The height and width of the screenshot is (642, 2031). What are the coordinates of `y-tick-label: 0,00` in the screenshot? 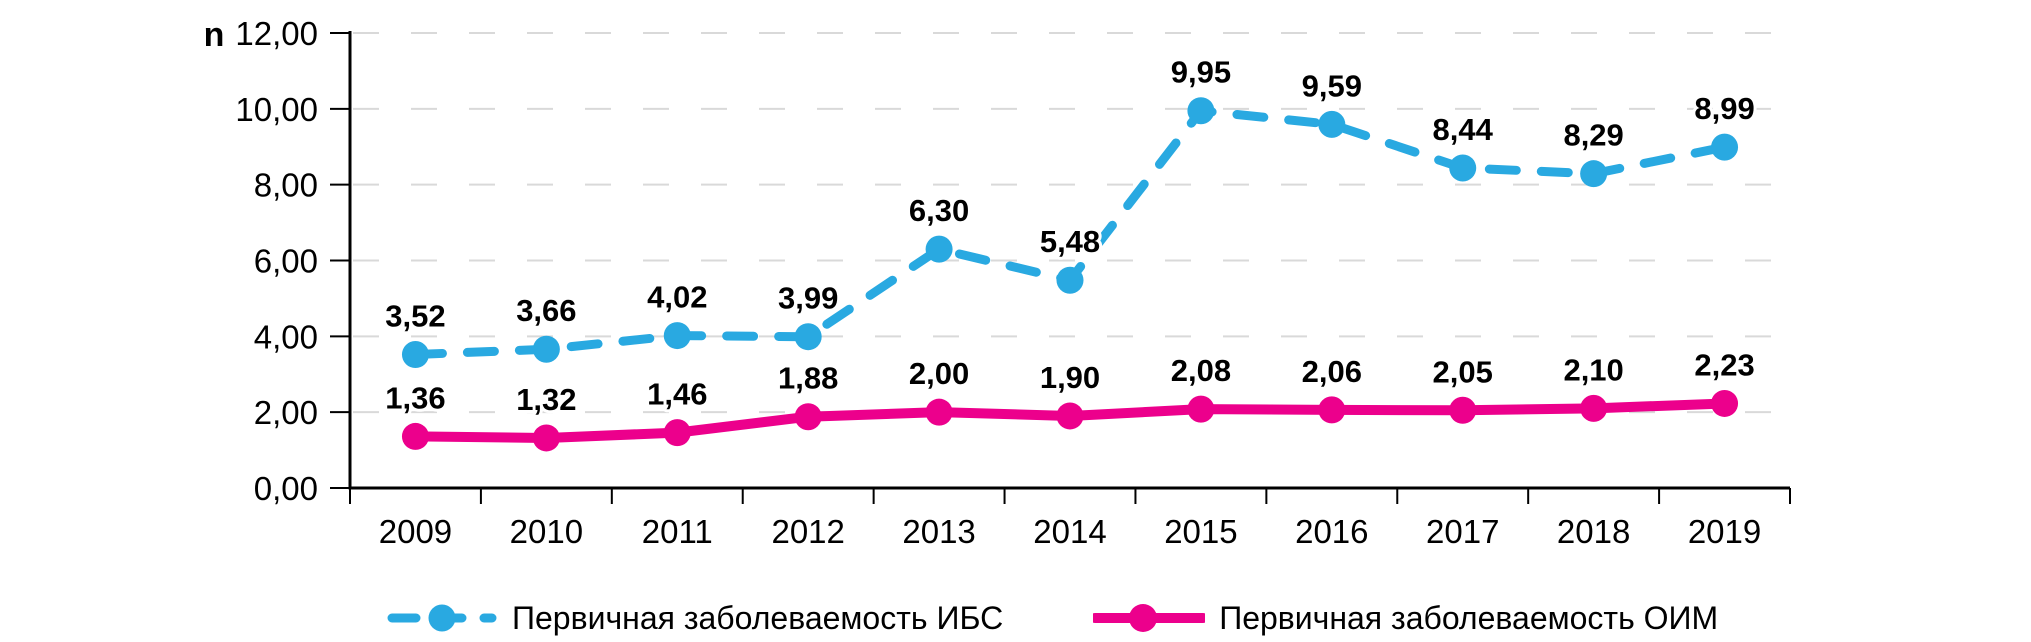 It's located at (286, 488).